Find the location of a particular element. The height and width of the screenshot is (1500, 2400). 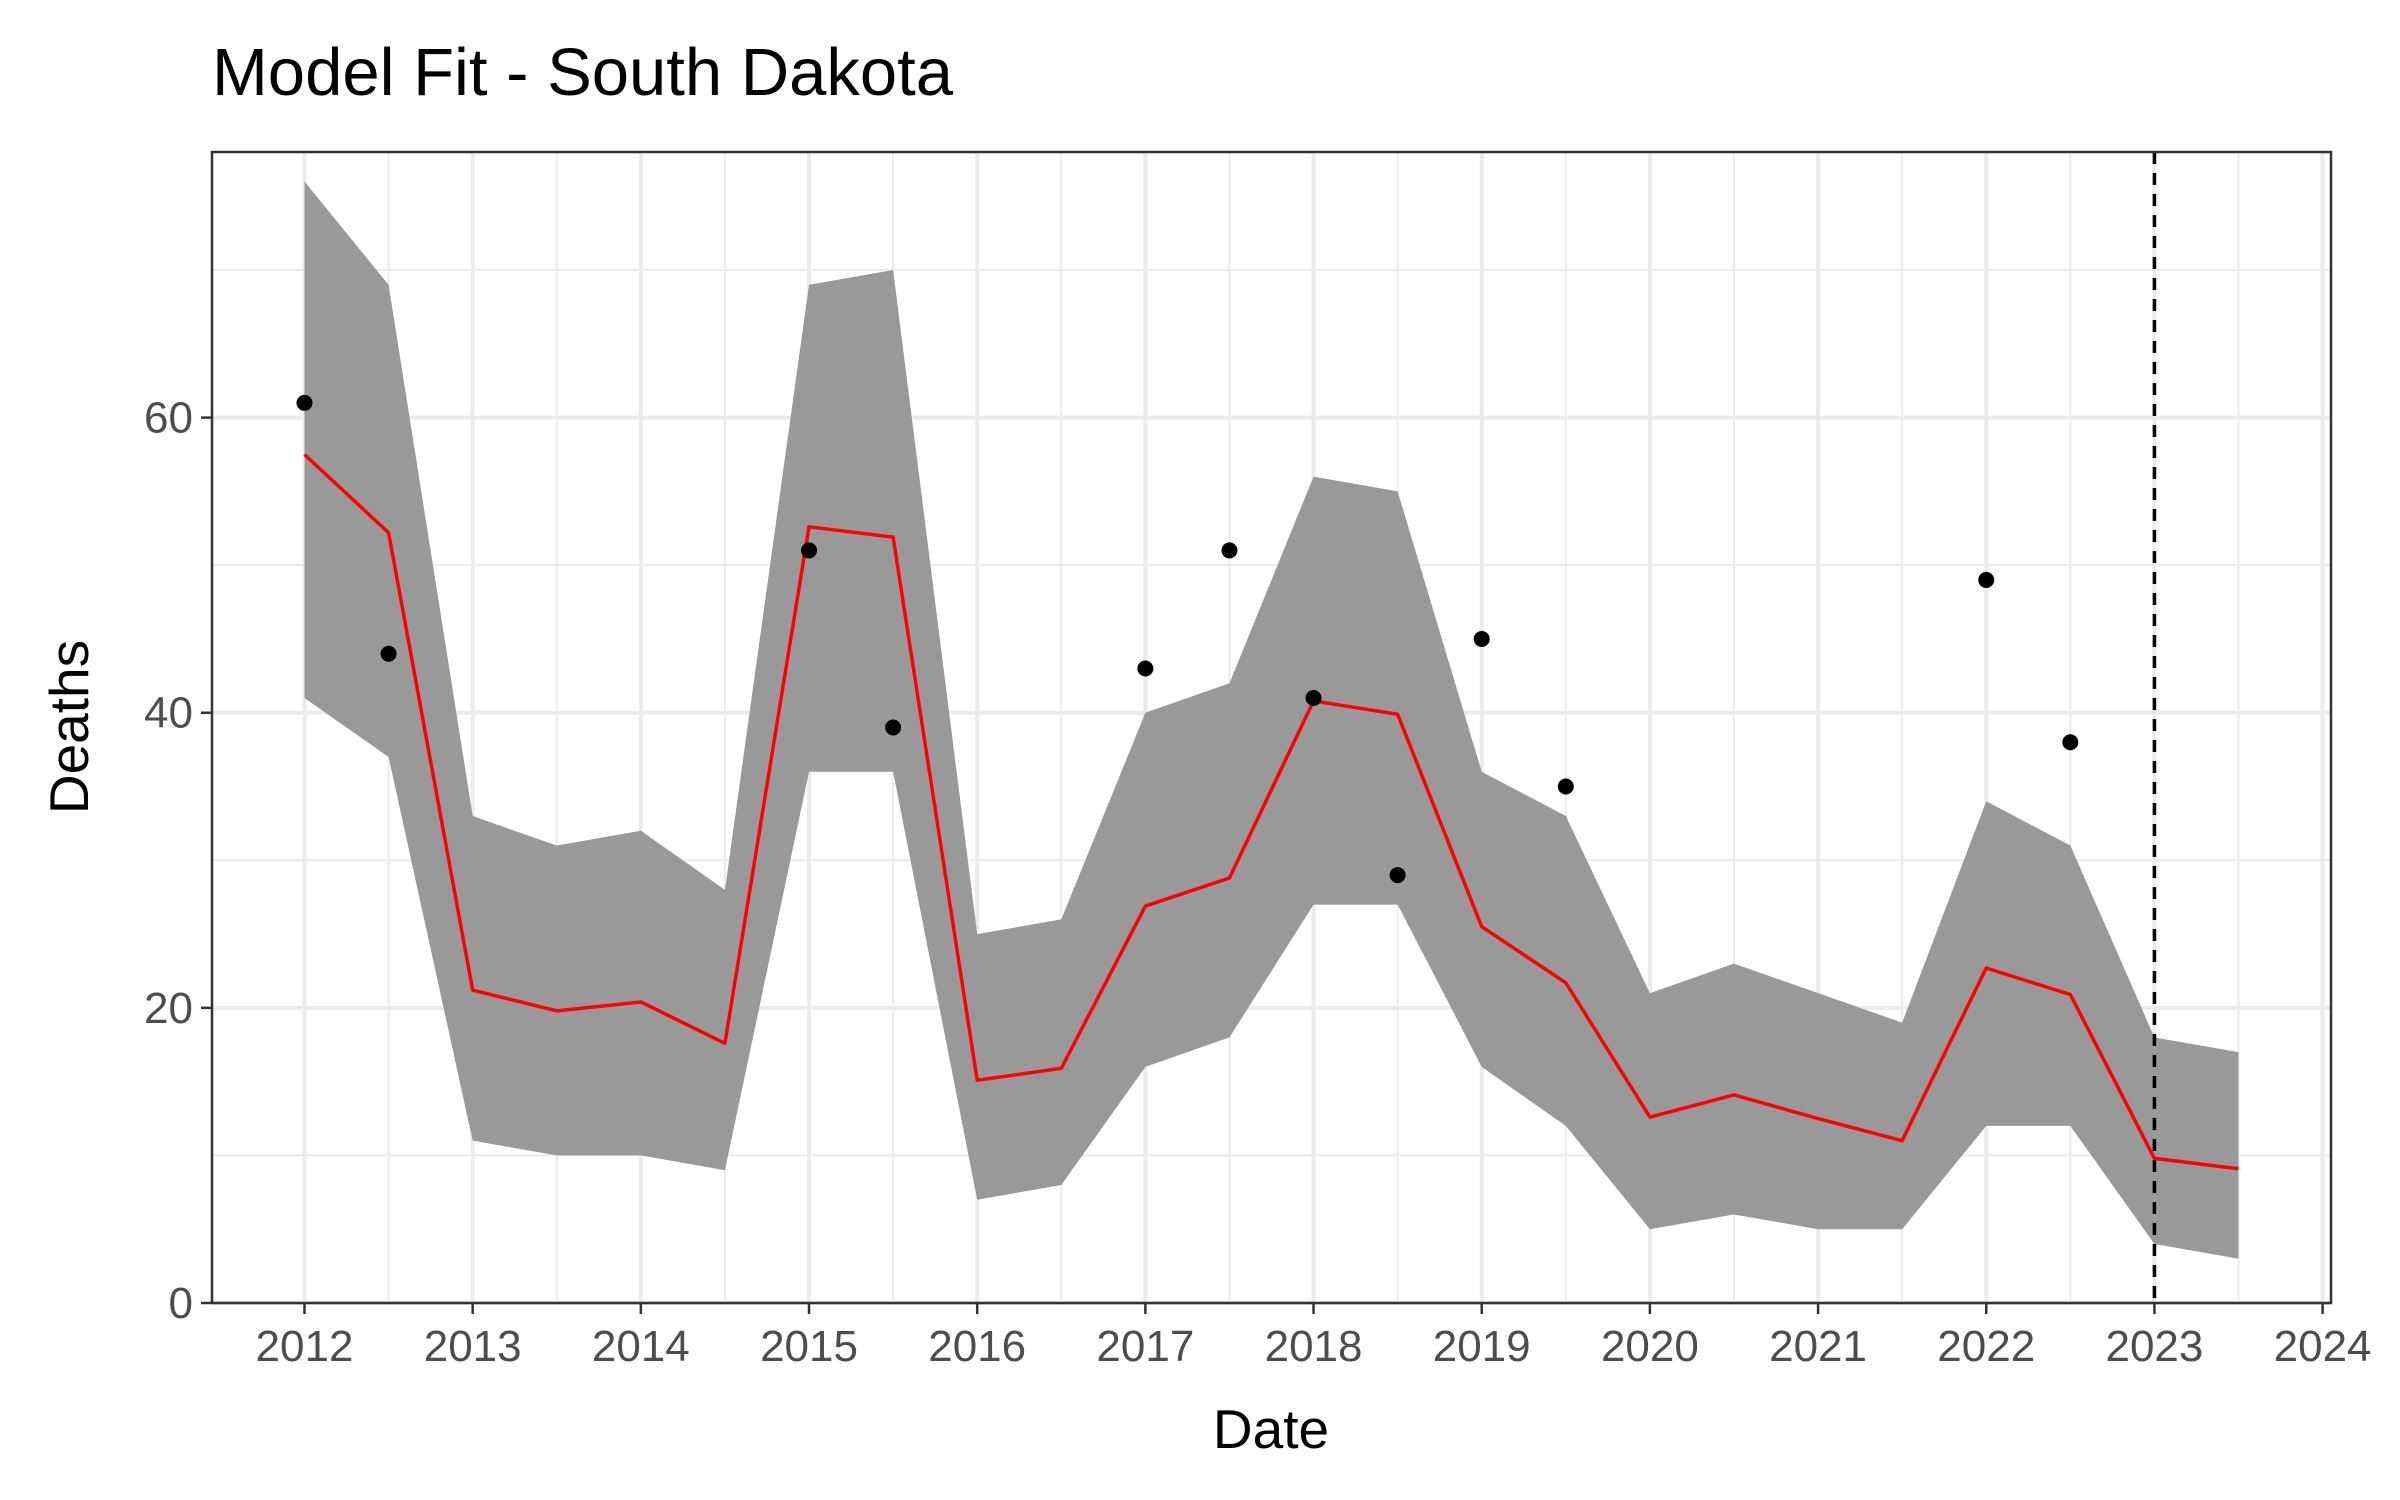

x-axis-title: Date is located at coordinates (1271, 1429).